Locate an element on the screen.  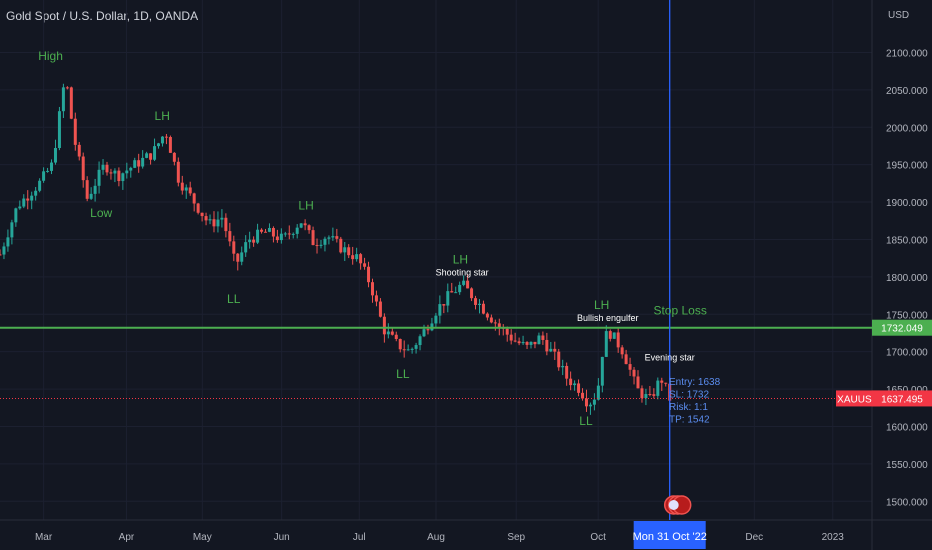
y-tick-label: 1800.000 is located at coordinates (907, 278).